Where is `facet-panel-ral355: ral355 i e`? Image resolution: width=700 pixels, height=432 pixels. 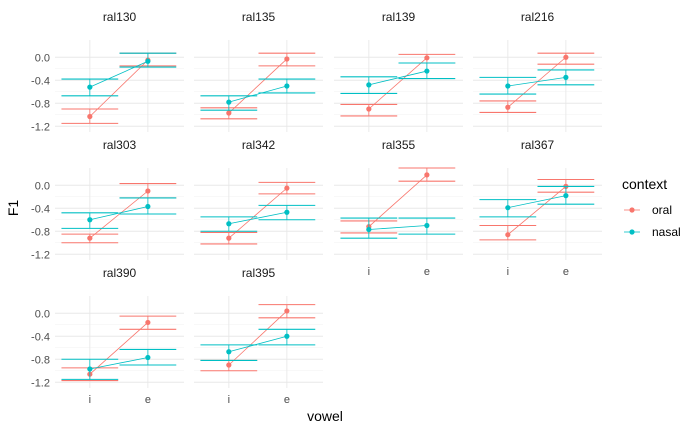 facet-panel-ral355: ral355 i e is located at coordinates (398, 208).